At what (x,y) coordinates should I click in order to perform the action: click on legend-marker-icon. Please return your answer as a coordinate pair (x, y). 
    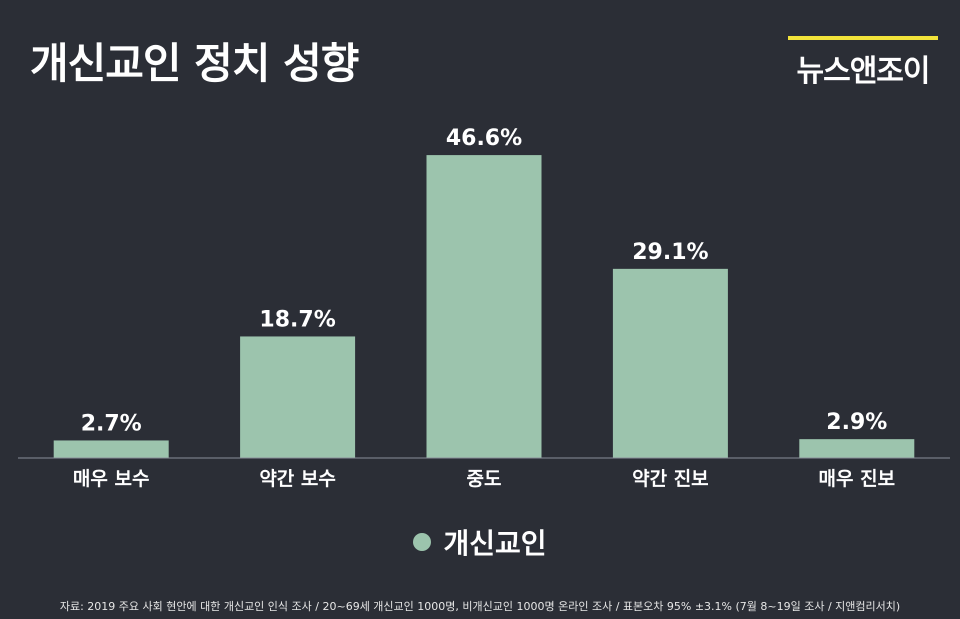
    Looking at the image, I should click on (422, 542).